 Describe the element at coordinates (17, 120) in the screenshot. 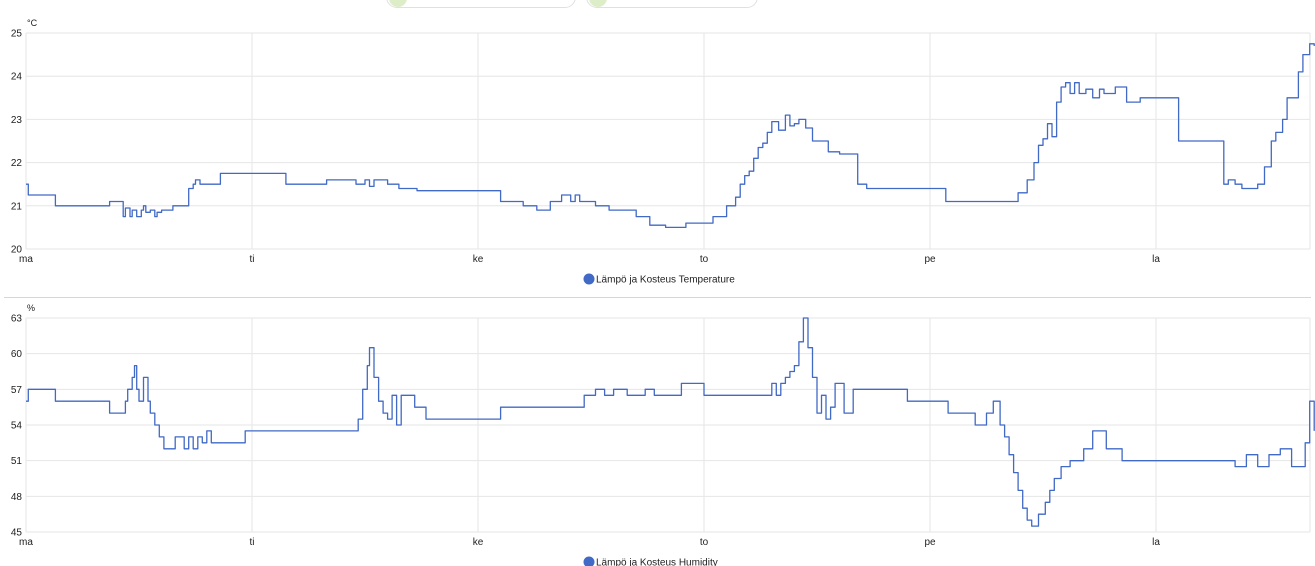

I see `y-tick-label: 23` at that location.